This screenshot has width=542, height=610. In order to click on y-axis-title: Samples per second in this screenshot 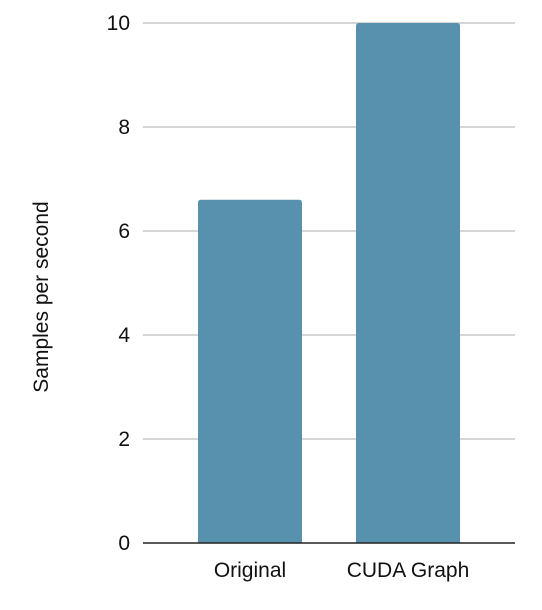, I will do `click(41, 296)`.